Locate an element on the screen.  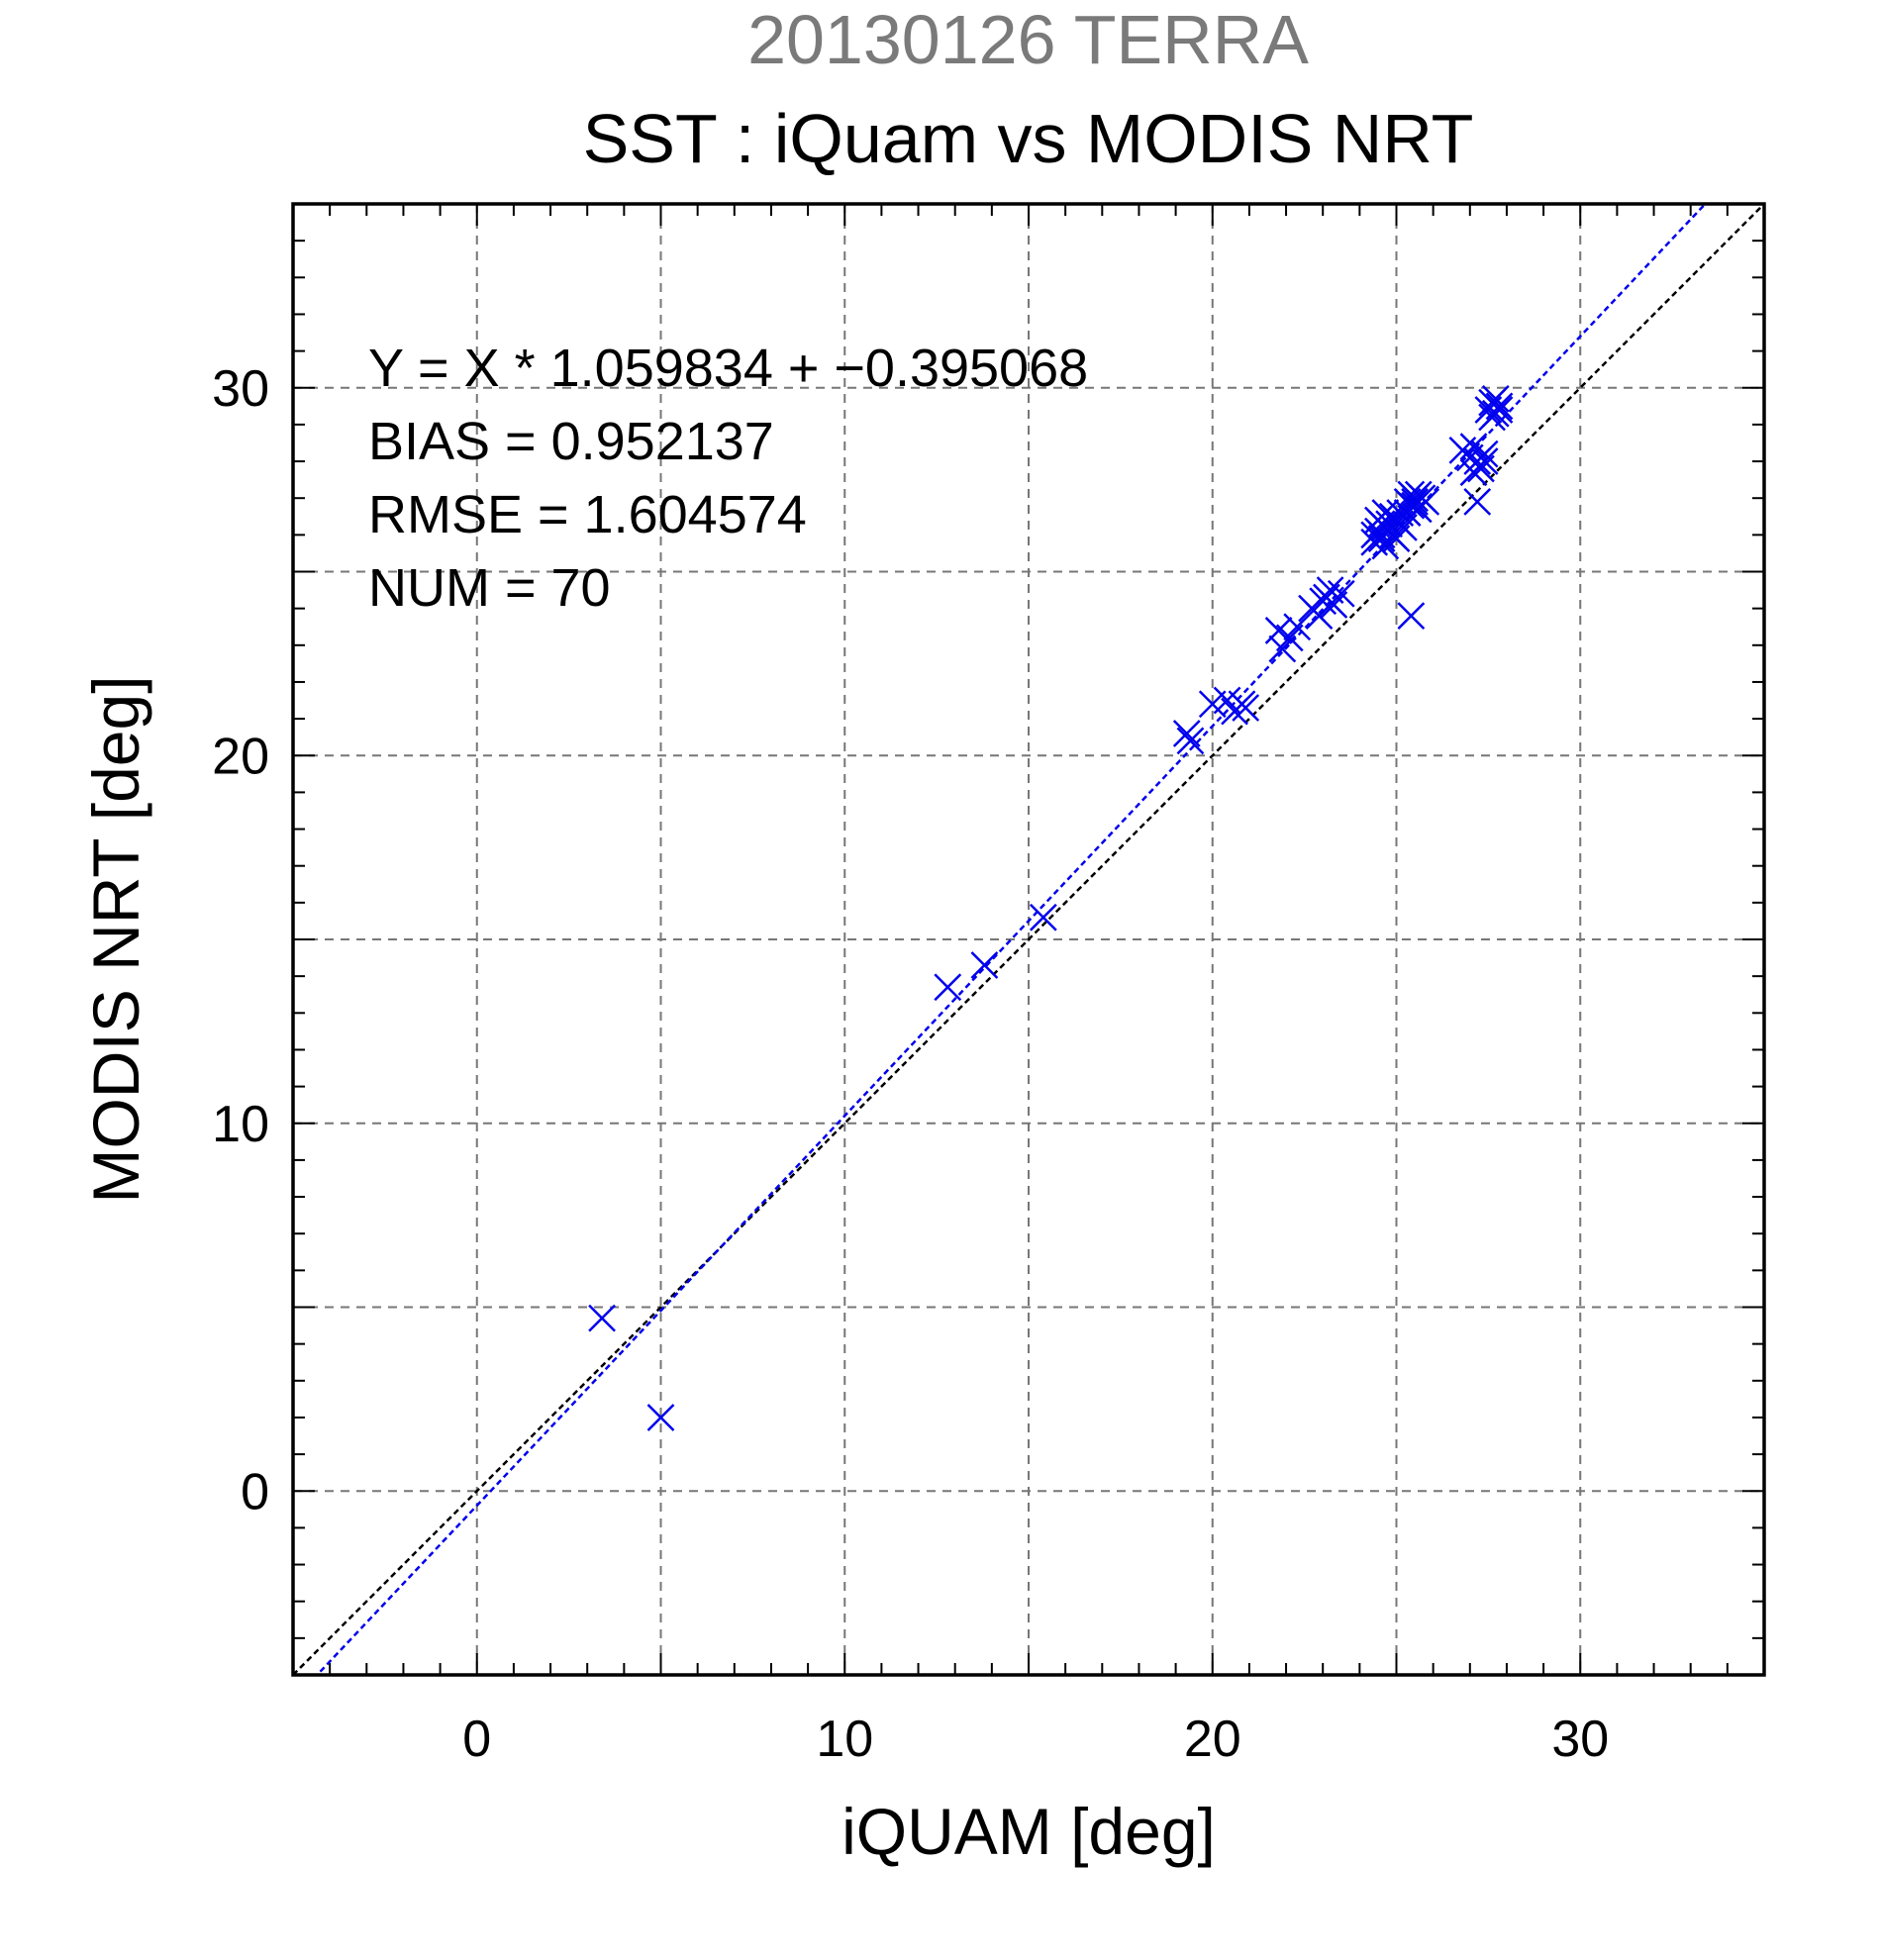
chart-title: SST : iQuam vs MODIS NRT is located at coordinates (1028, 138).